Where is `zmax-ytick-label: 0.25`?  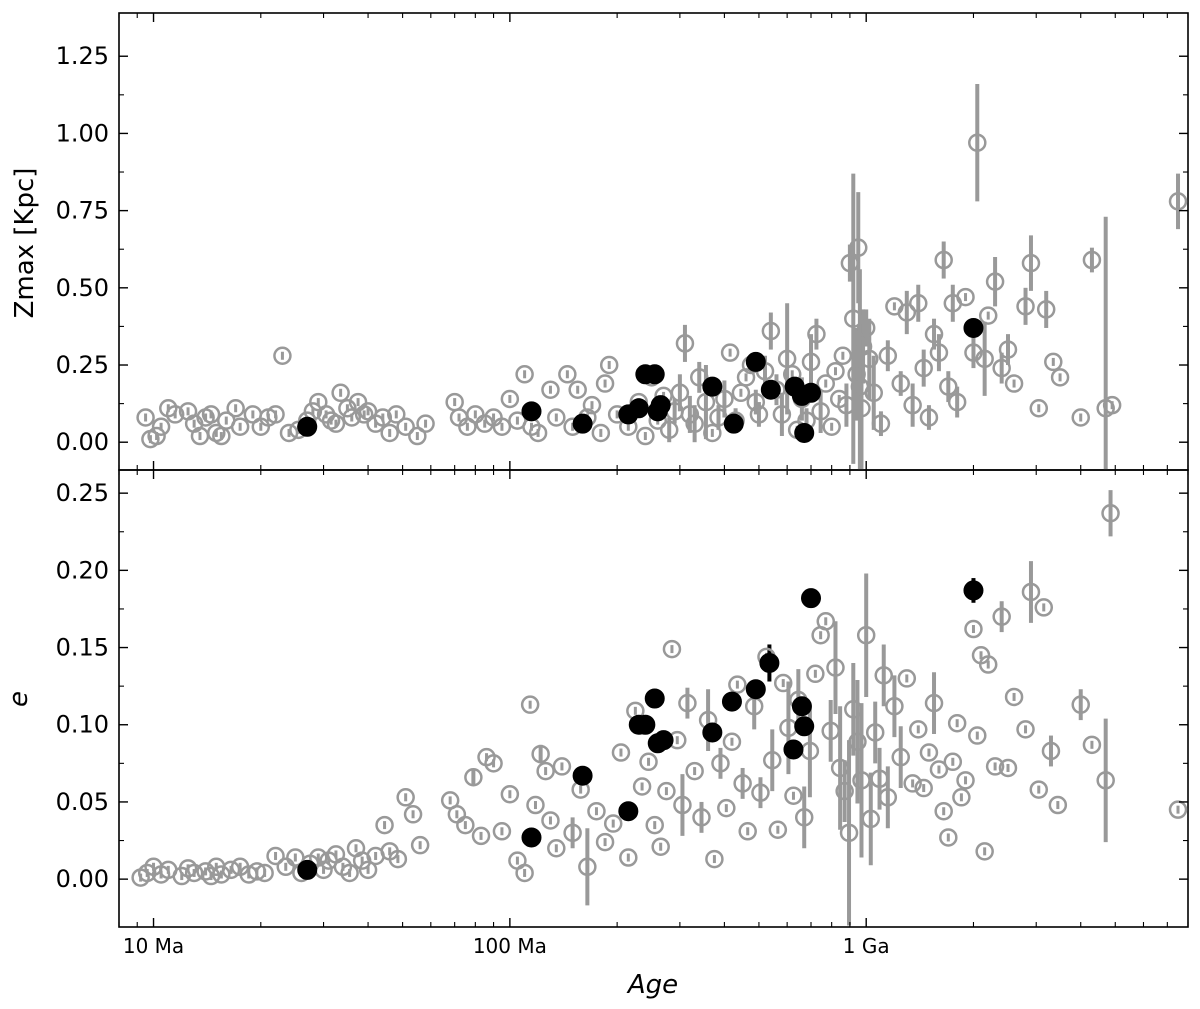
zmax-ytick-label: 0.25 is located at coordinates (82, 365).